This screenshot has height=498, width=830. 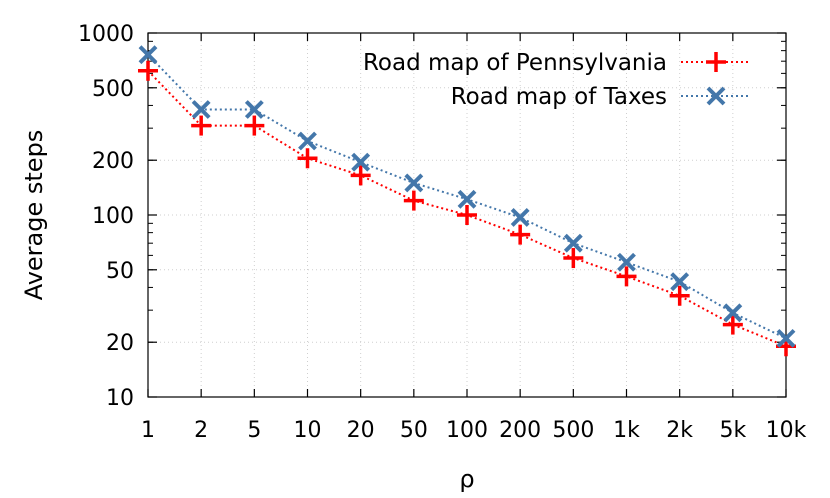 What do you see at coordinates (361, 430) in the screenshot?
I see `x-tick-label: 20` at bounding box center [361, 430].